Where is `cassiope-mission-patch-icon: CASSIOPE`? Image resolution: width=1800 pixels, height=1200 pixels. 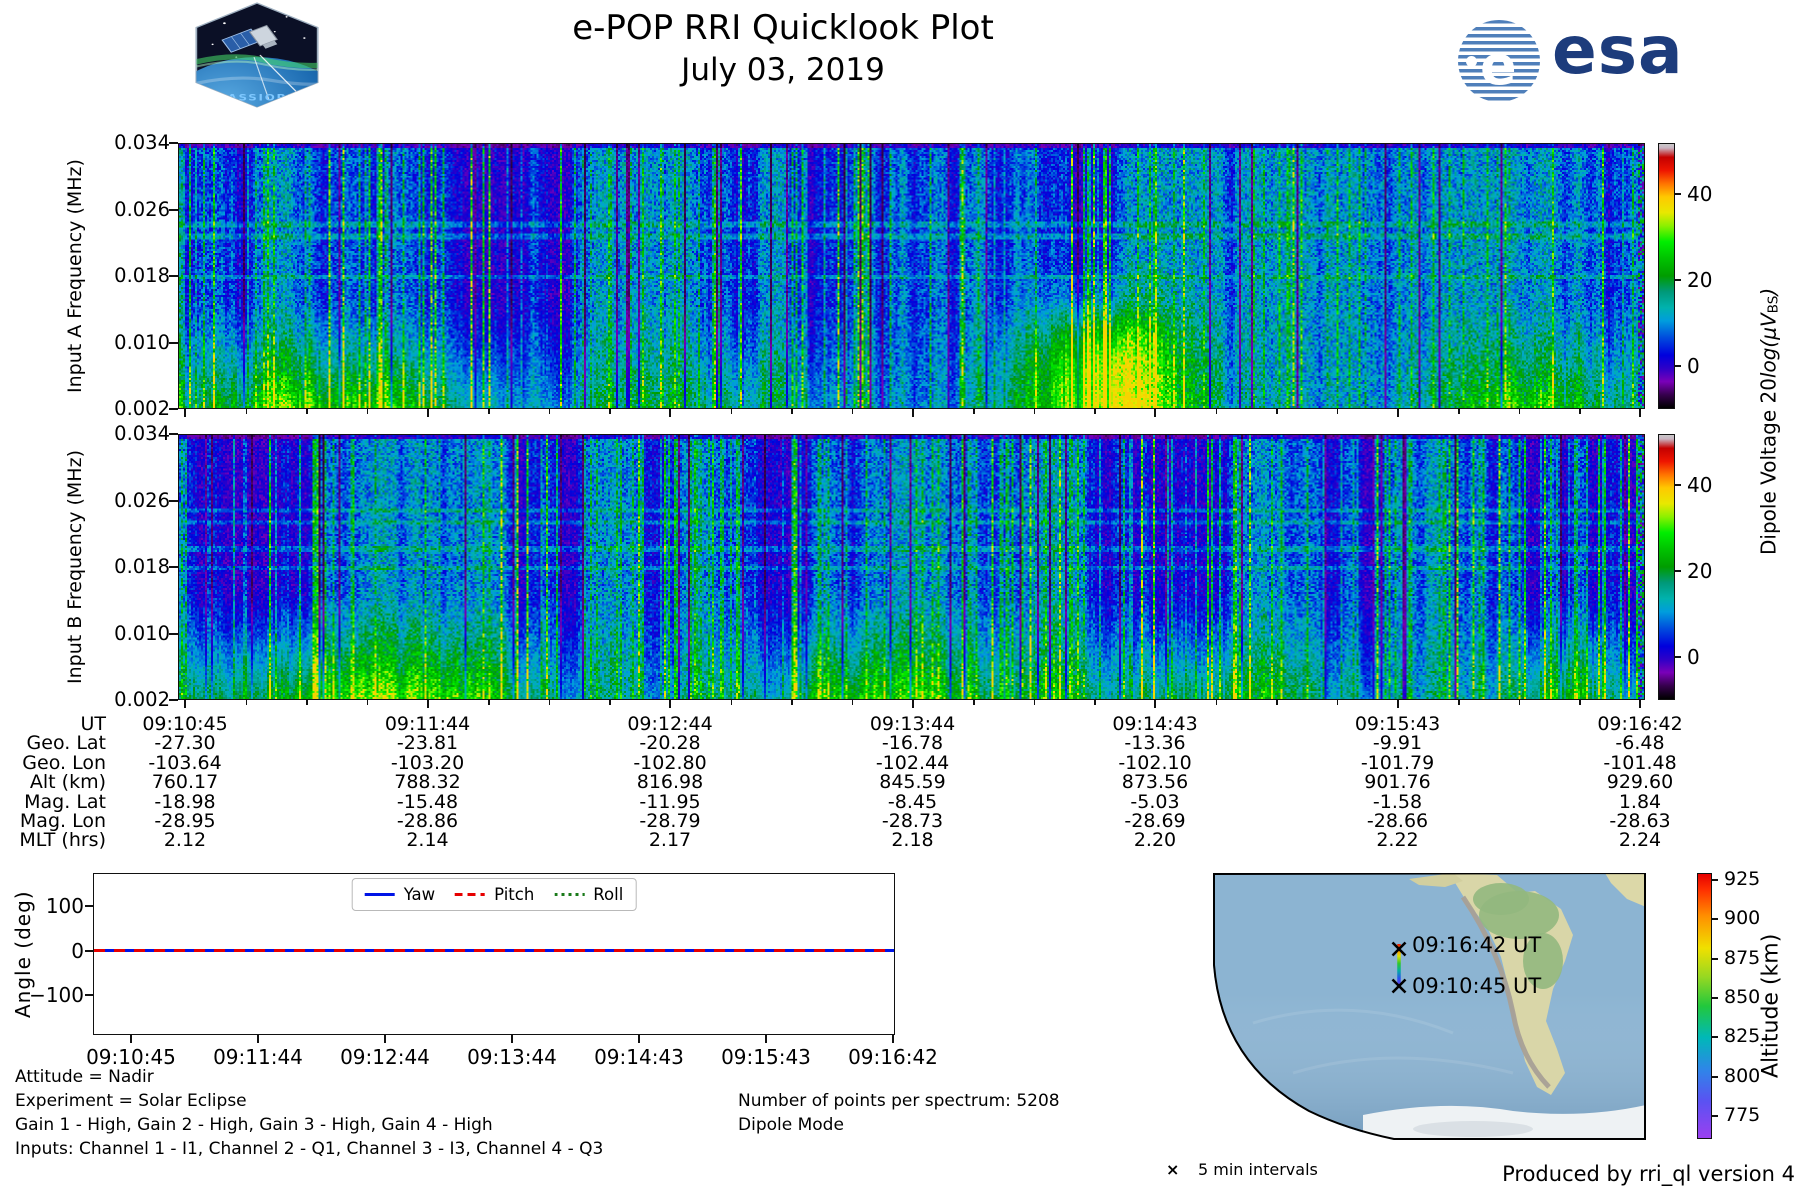 cassiope-mission-patch-icon: CASSIOPE is located at coordinates (257, 55).